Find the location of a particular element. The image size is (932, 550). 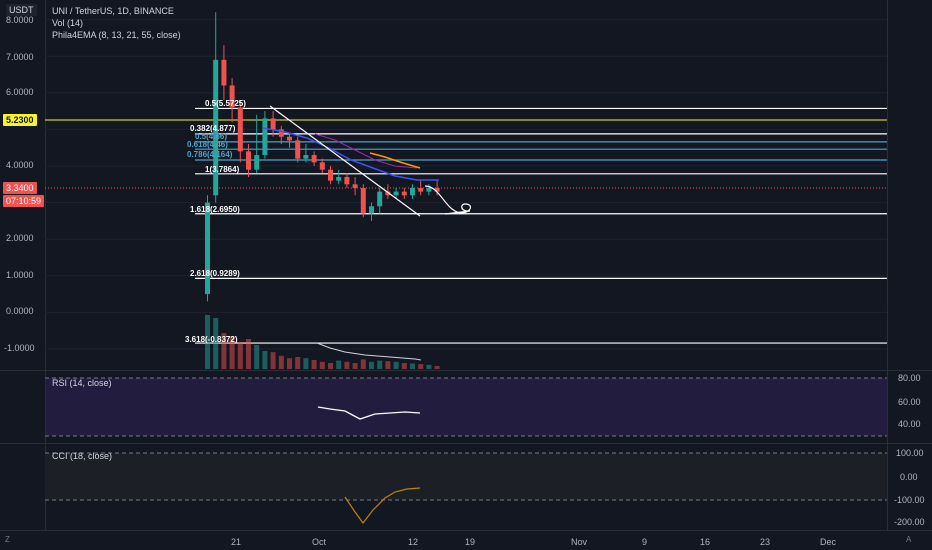

volume-bars is located at coordinates (322, 342).